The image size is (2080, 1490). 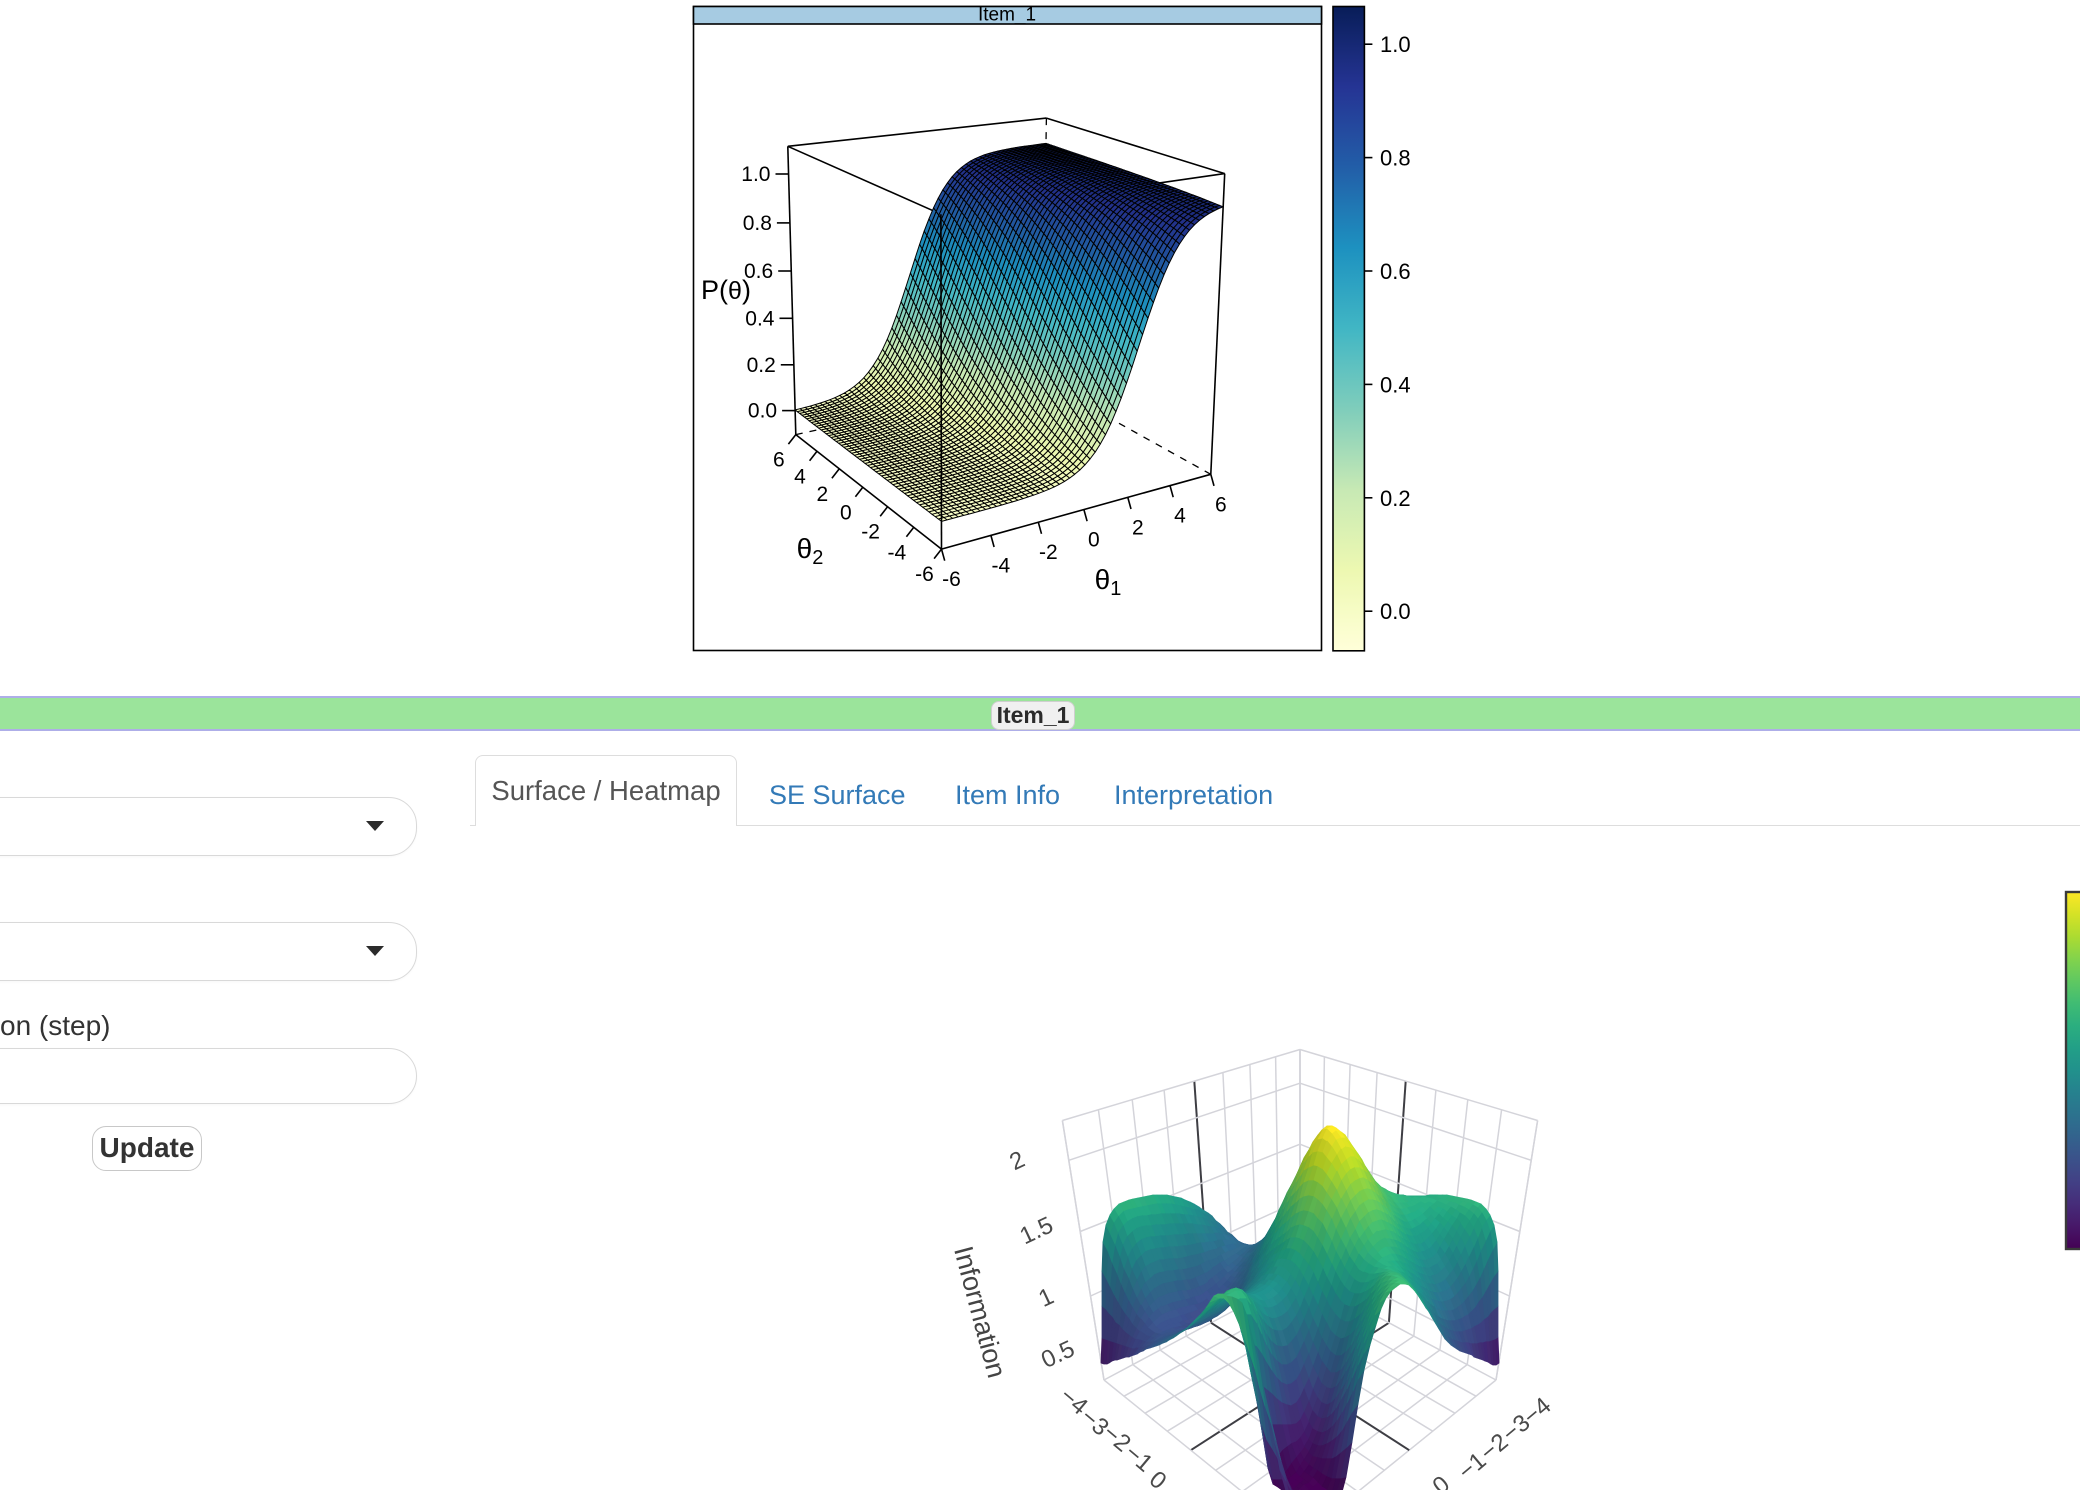 I want to click on svg-text: Item_1, so click(x=1007, y=15).